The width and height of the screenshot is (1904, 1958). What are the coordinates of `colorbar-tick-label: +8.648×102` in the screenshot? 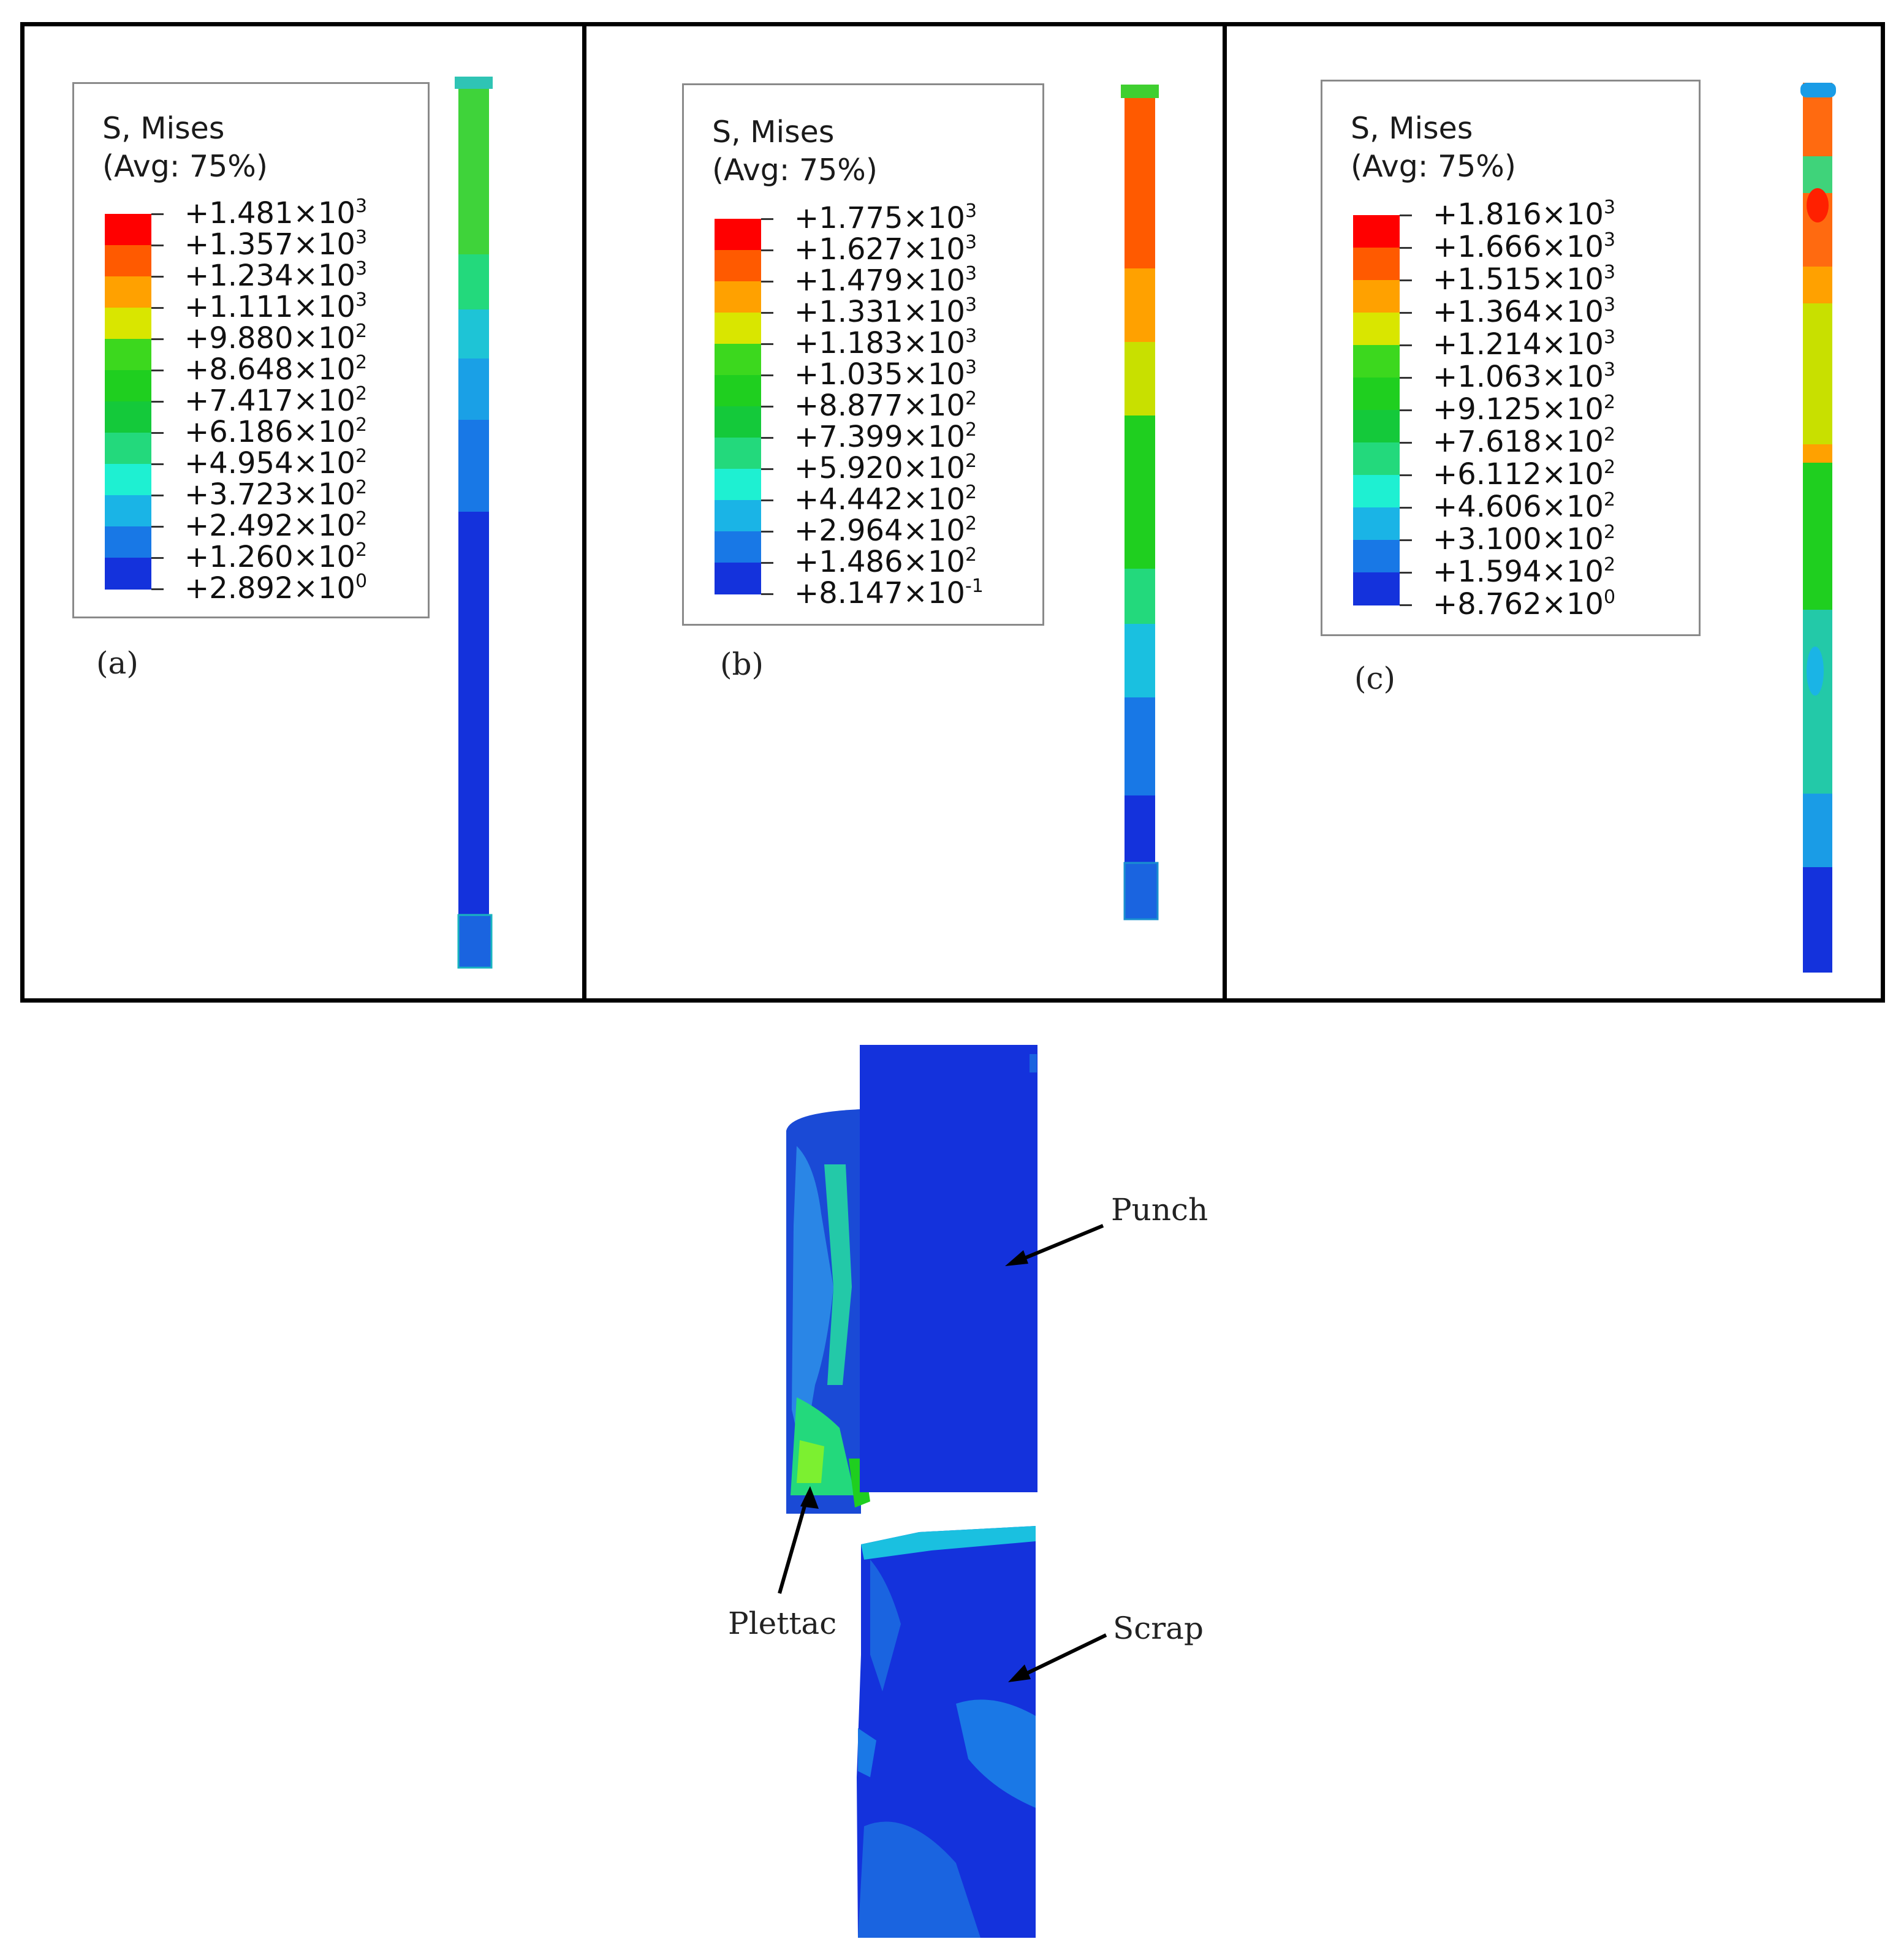 It's located at (275, 369).